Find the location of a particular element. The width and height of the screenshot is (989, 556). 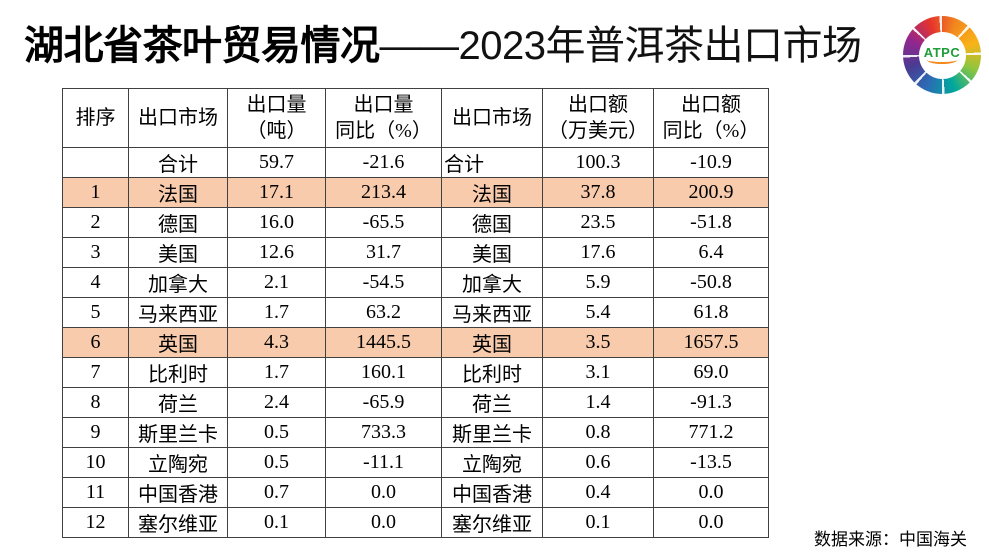

header-line: （万美元） is located at coordinates (598, 131).